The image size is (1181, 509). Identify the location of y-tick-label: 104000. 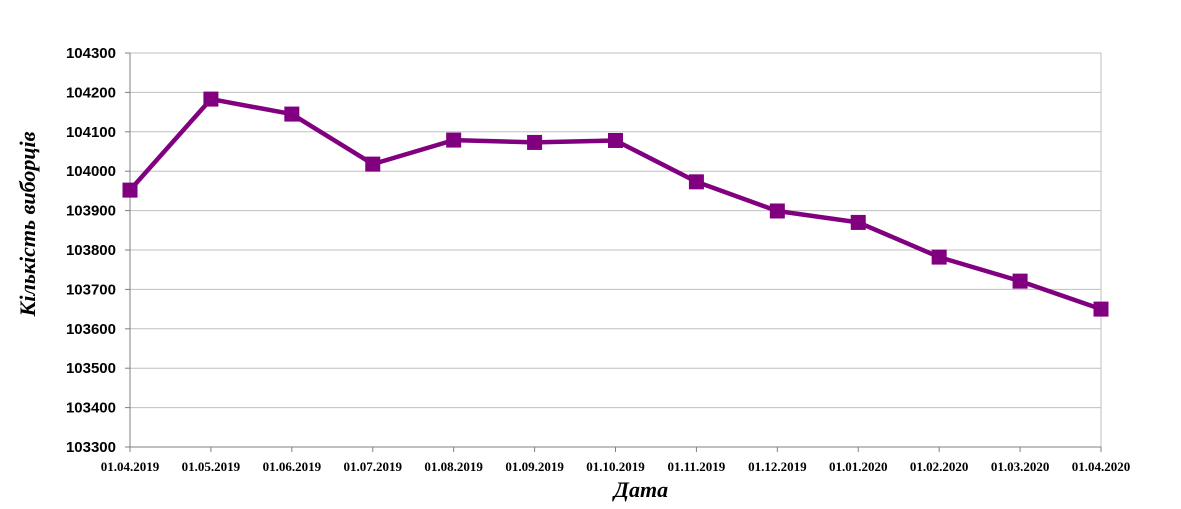
(91, 171).